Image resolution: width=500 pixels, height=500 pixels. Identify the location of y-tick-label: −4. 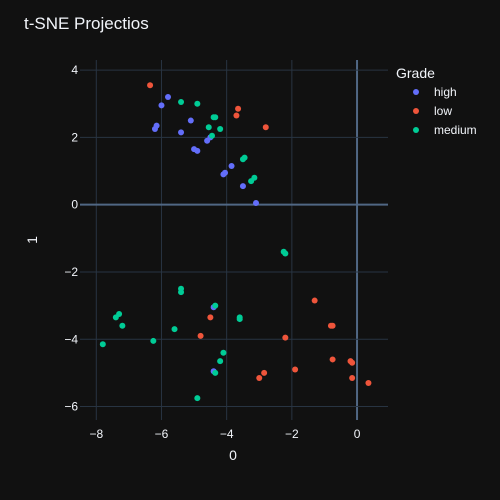
(71, 339).